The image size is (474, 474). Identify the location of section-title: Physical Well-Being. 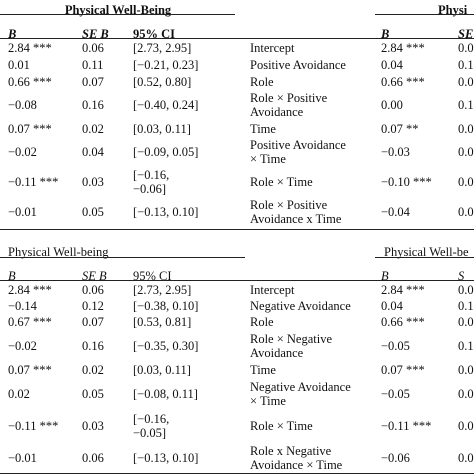
(118, 10).